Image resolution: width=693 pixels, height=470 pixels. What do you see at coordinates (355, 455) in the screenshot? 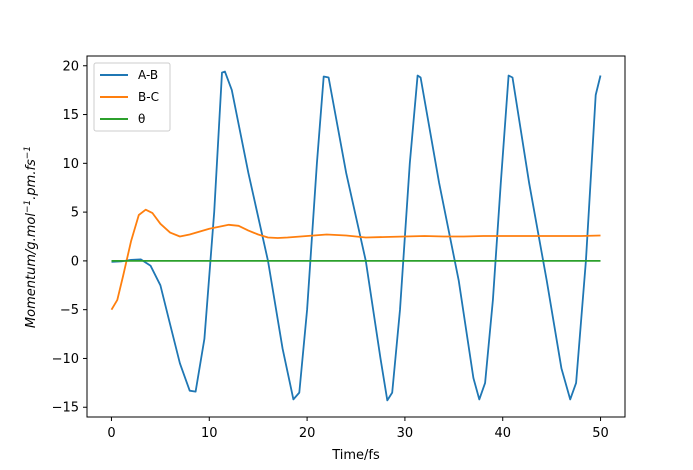
I see `x-axis-title: Time/fs` at bounding box center [355, 455].